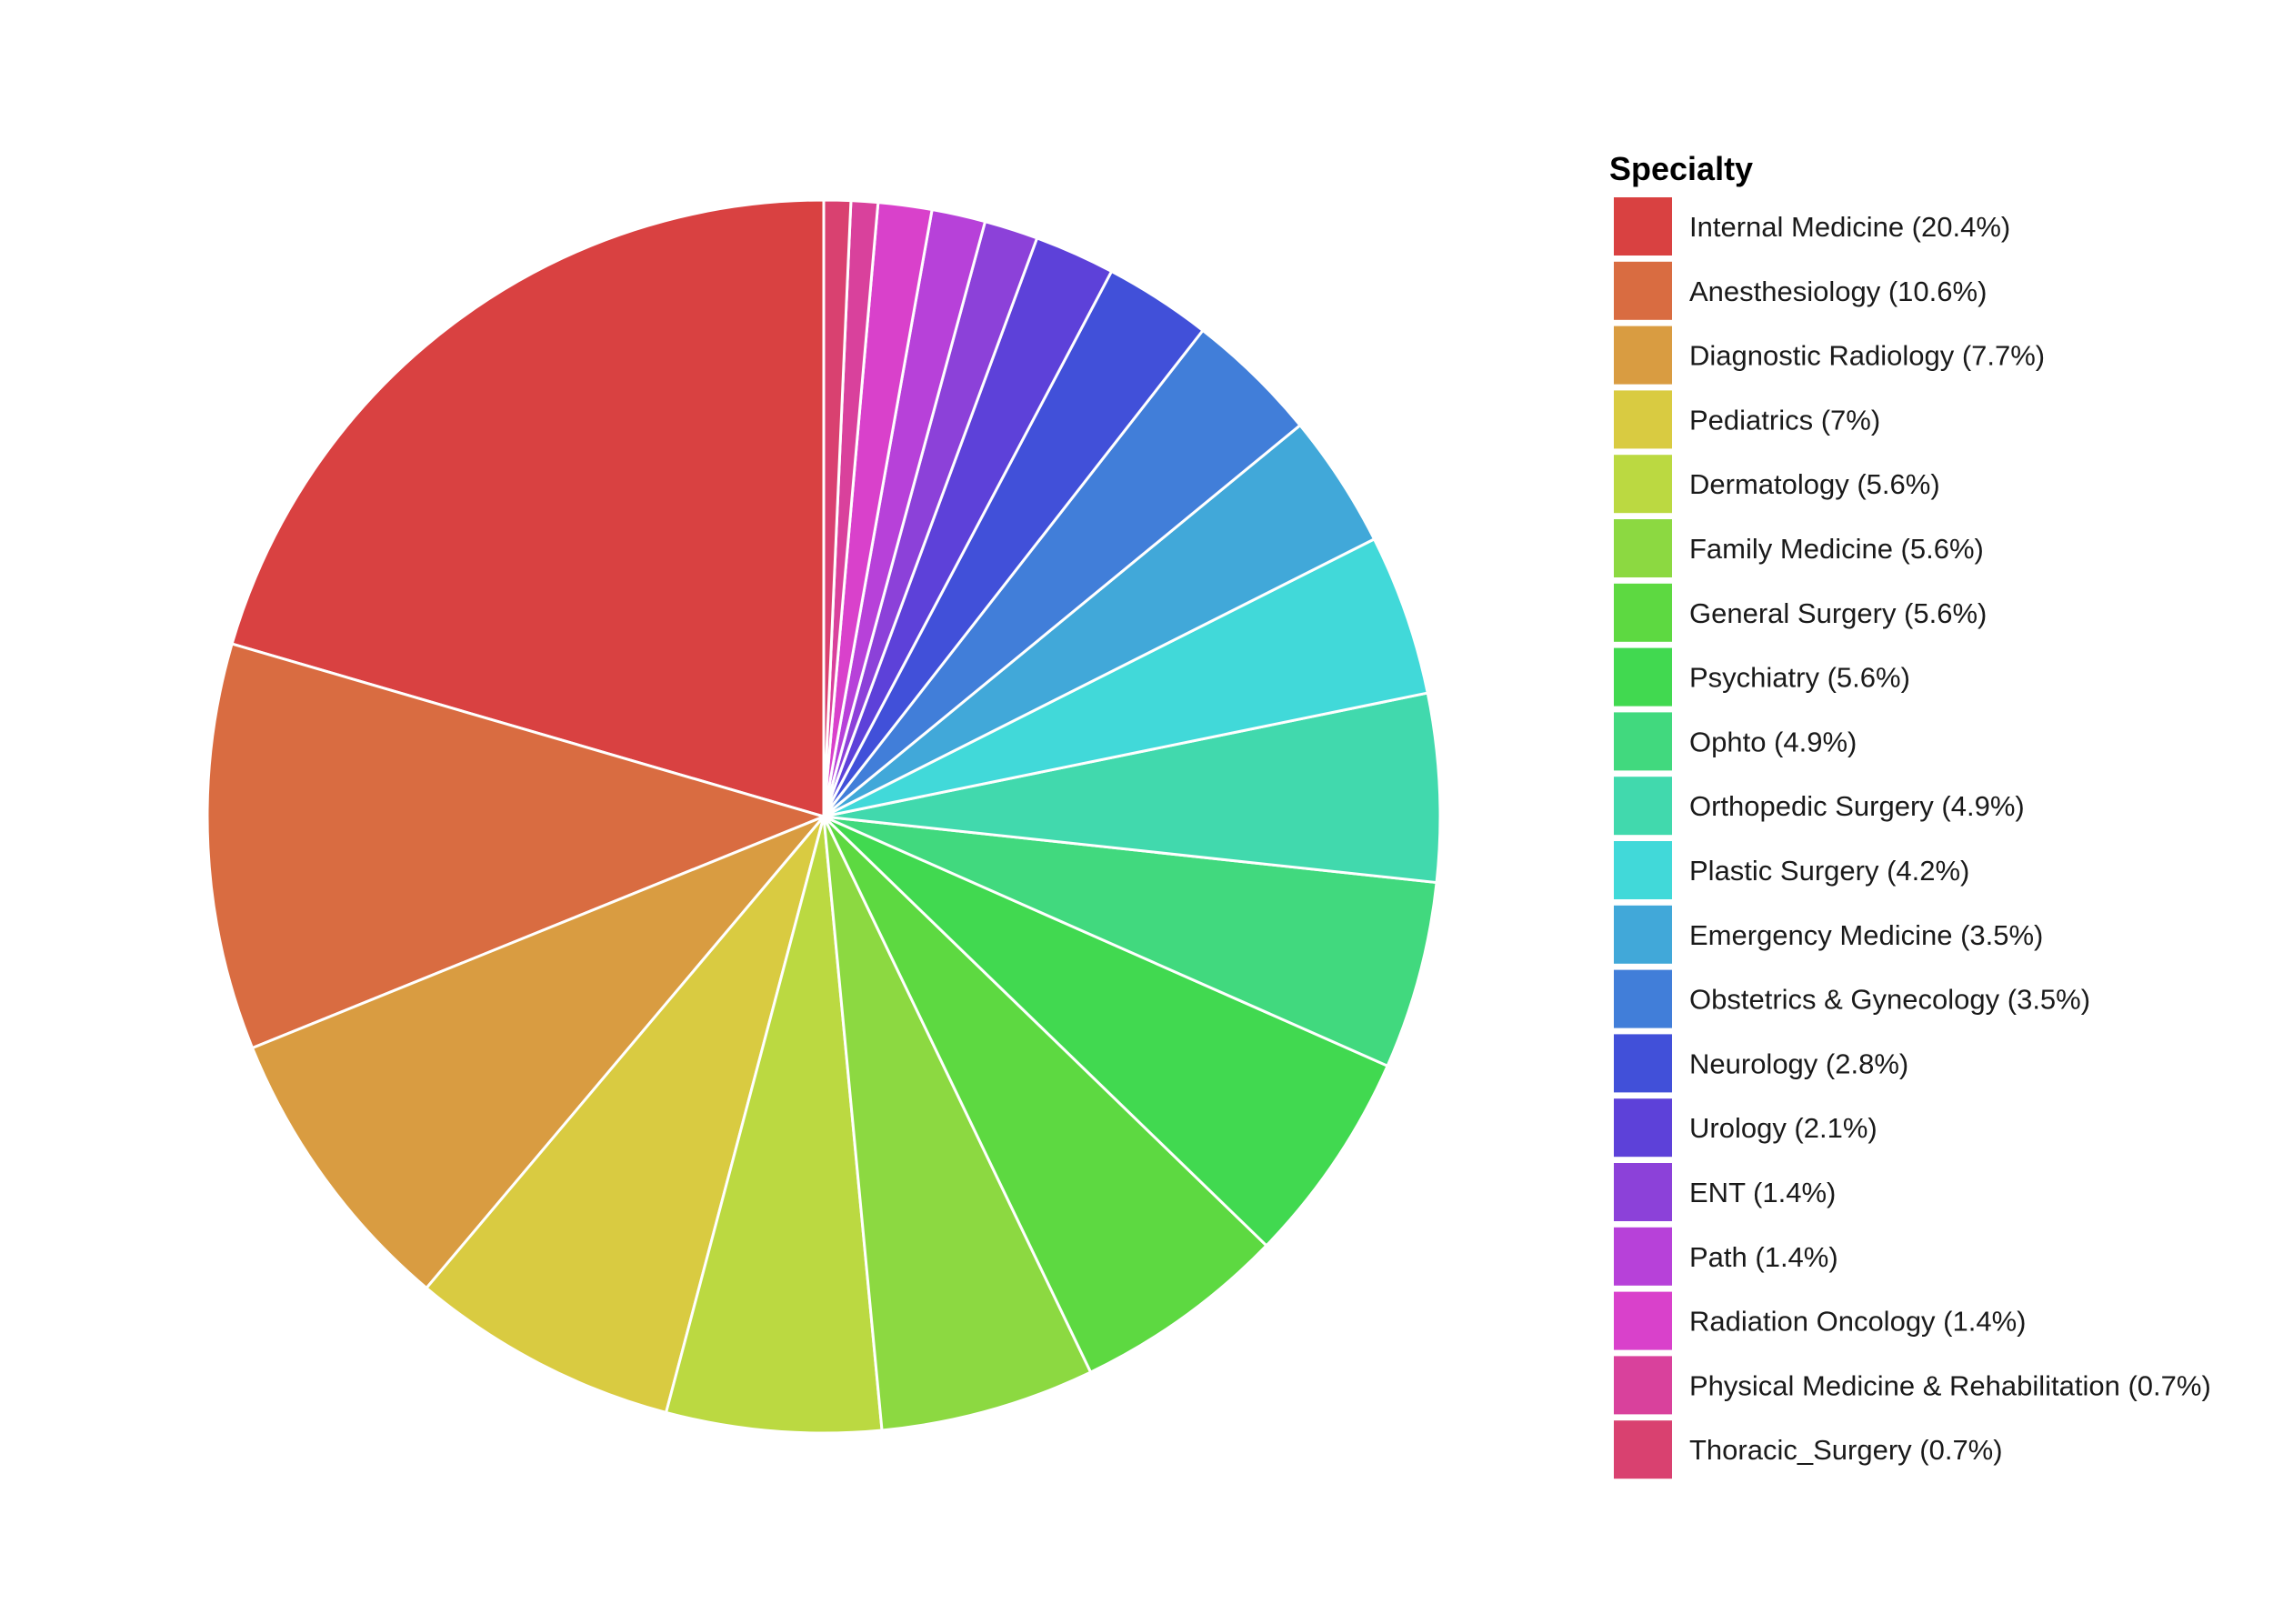 The height and width of the screenshot is (1624, 2273). What do you see at coordinates (1763, 1257) in the screenshot?
I see `legend-label-17: Path (1.4%)` at bounding box center [1763, 1257].